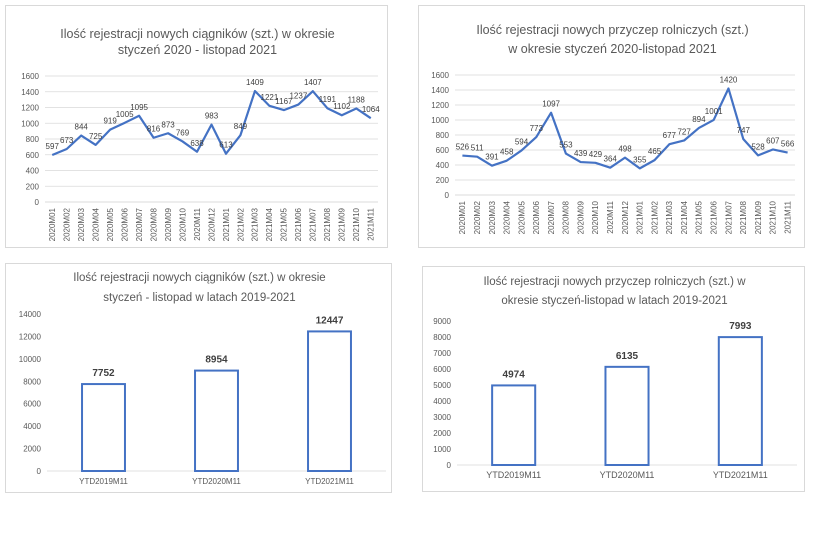 The width and height of the screenshot is (814, 533). What do you see at coordinates (33, 171) in the screenshot?
I see `y-tick-label: 400` at bounding box center [33, 171].